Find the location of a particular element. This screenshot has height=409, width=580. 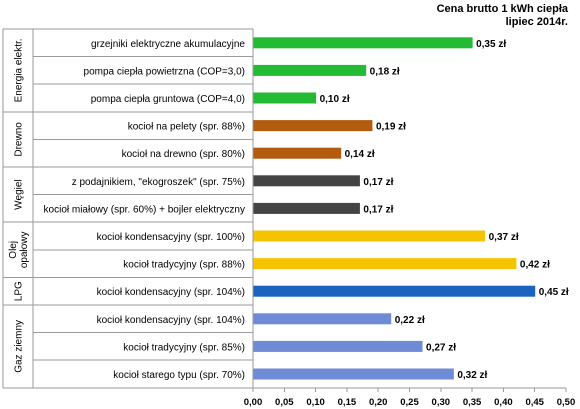

value-label: 0,22 zł is located at coordinates (410, 320).